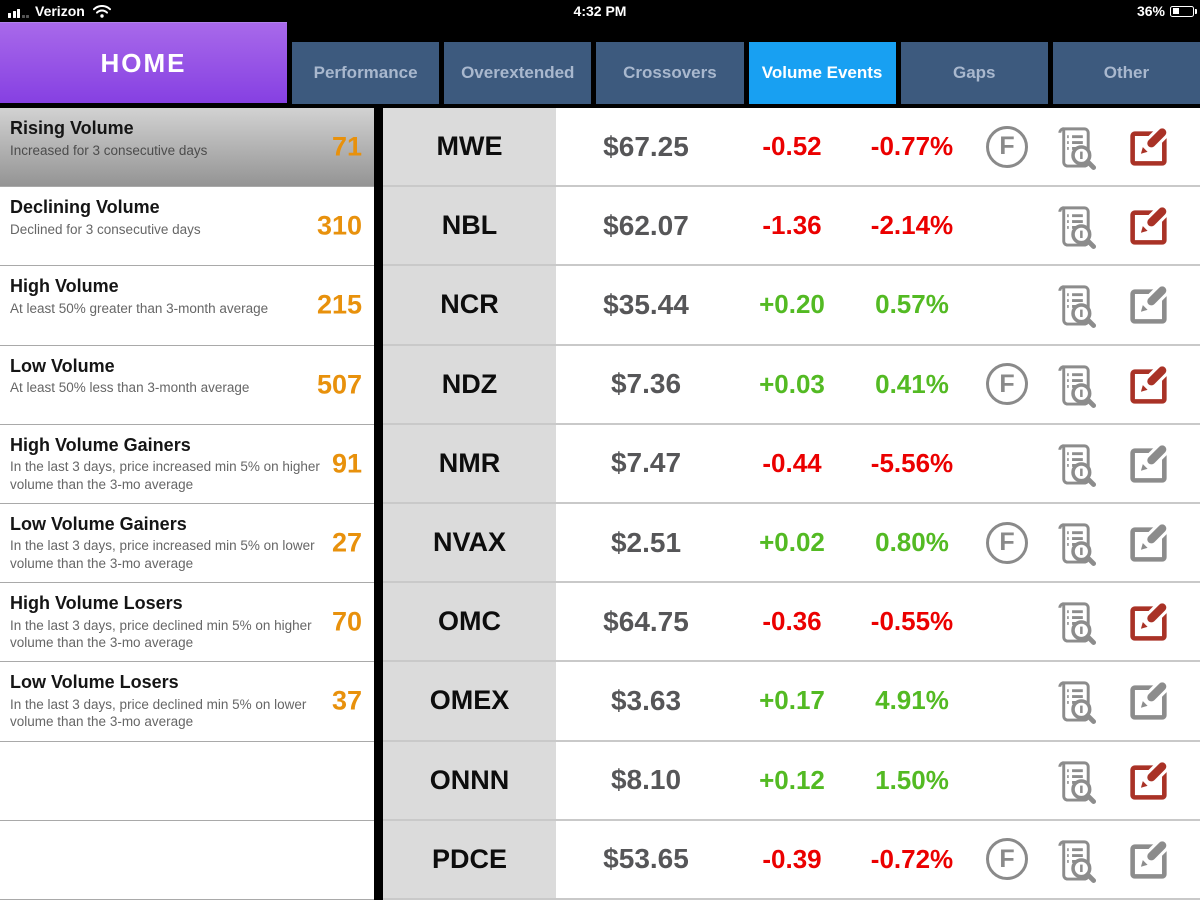 This screenshot has width=1200, height=900. Describe the element at coordinates (72, 128) in the screenshot. I see `sidebar-item-title: Rising Volume` at that location.